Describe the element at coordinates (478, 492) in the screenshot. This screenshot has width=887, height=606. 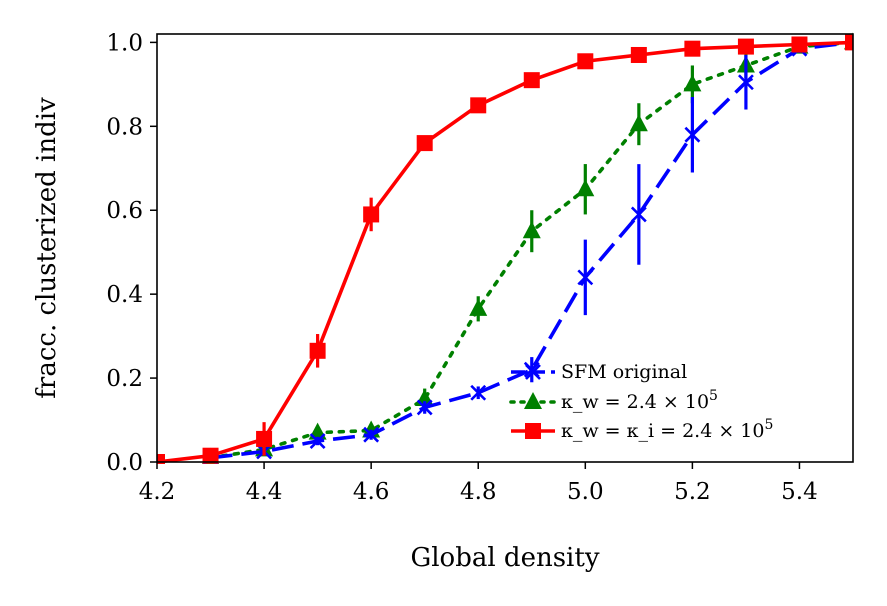
I see `x-tick-label: 4.8` at that location.